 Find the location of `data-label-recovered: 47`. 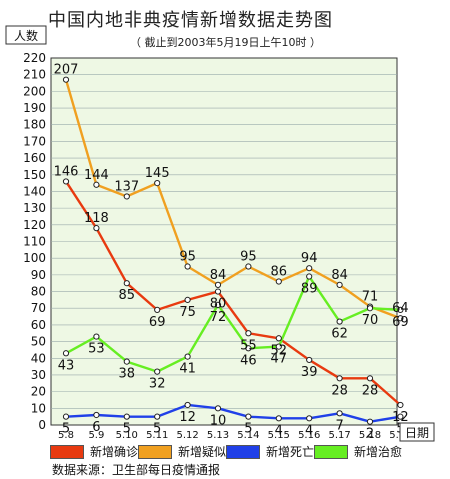

data-label-recovered: 47 is located at coordinates (279, 359).